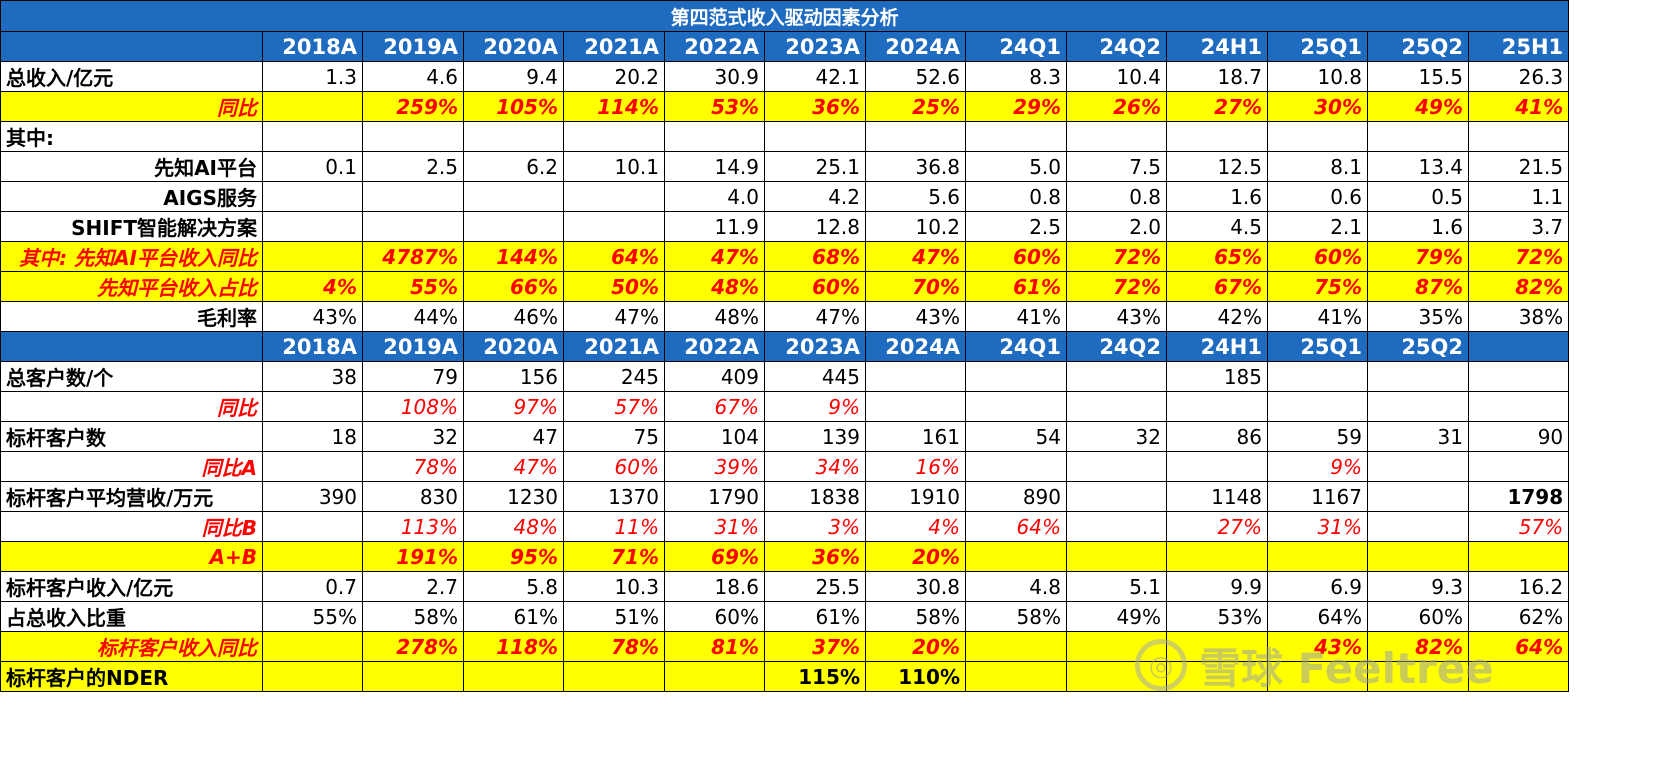  Describe the element at coordinates (413, 316) in the screenshot. I see `data-cell: 44%` at that location.